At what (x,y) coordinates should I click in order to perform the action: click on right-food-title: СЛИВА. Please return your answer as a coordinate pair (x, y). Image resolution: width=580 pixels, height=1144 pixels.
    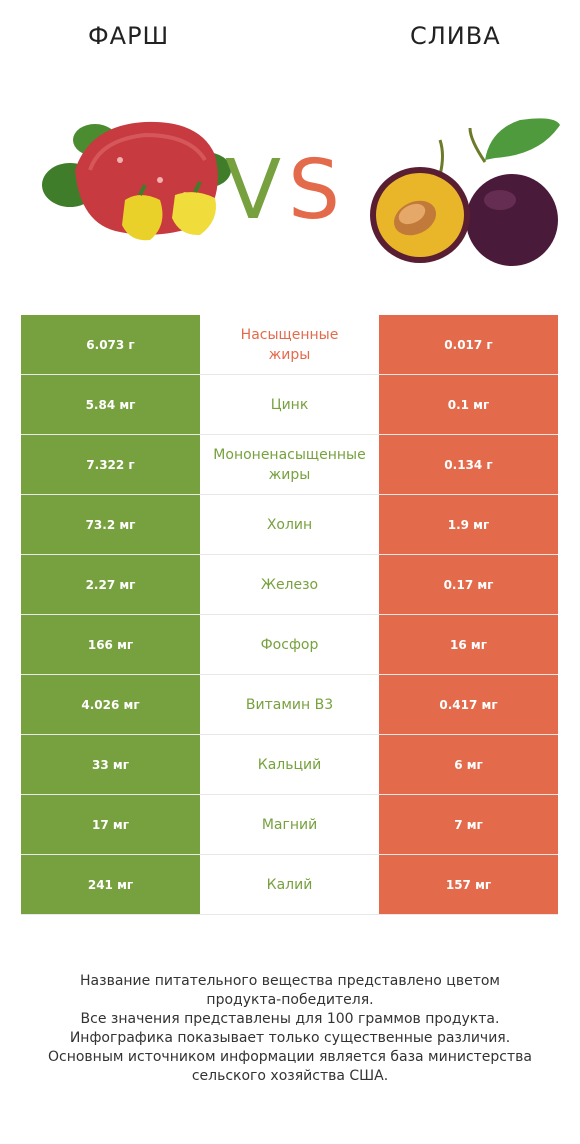
    Looking at the image, I should click on (455, 36).